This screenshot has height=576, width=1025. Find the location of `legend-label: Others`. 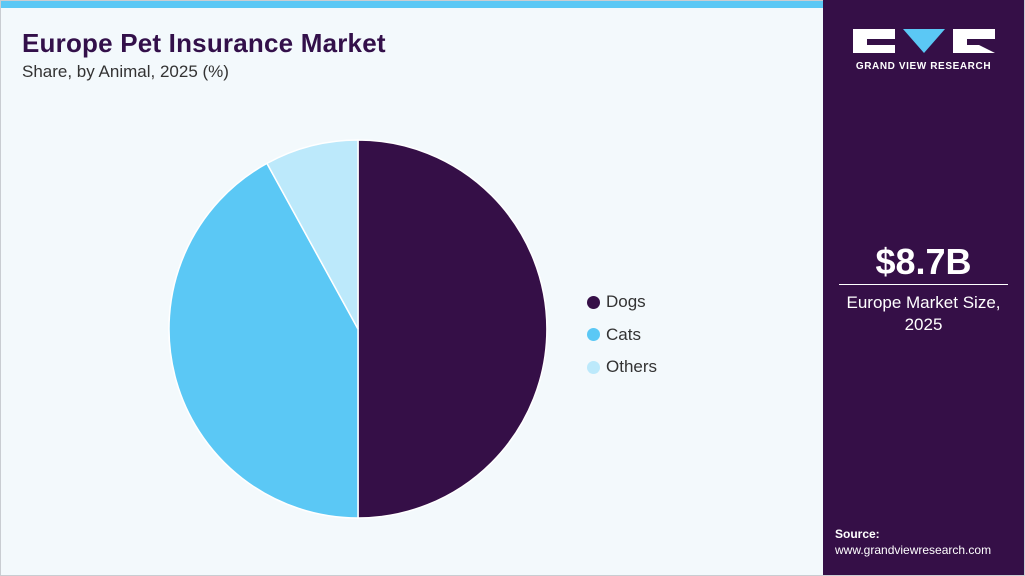

legend-label: Others is located at coordinates (632, 367).